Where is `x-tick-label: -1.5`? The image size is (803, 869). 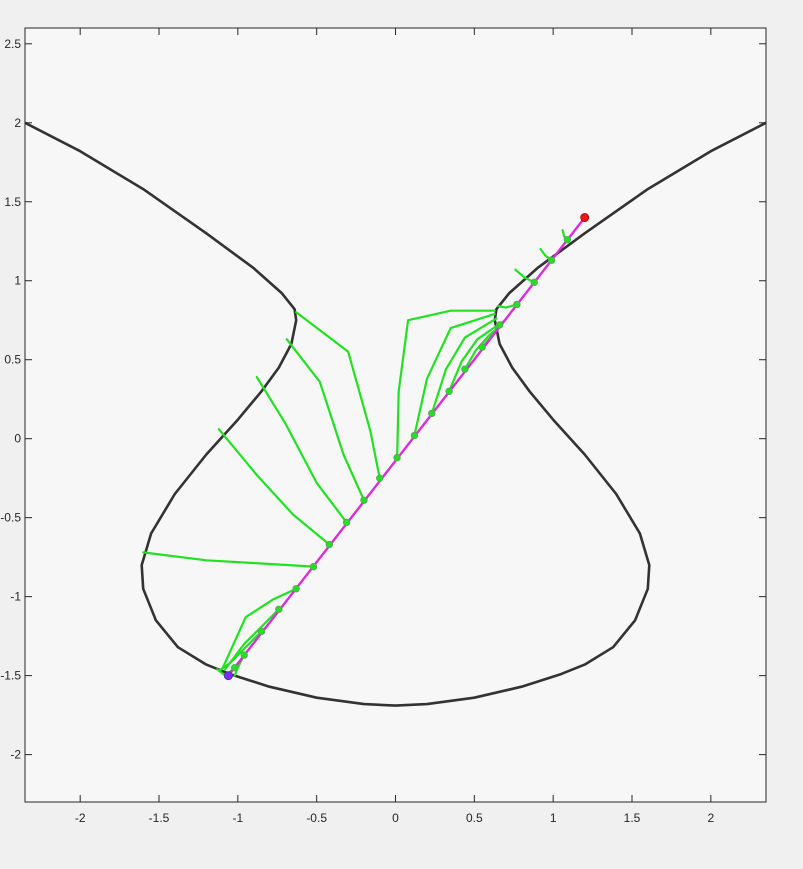 x-tick-label: -1.5 is located at coordinates (159, 818).